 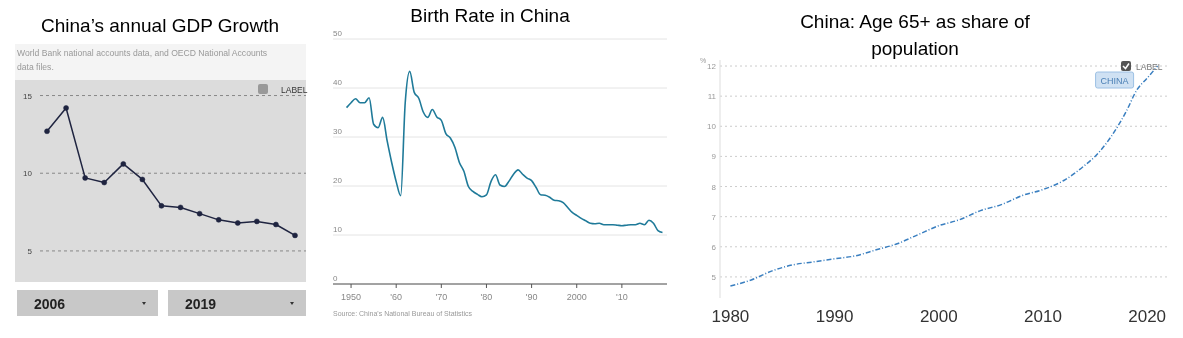 What do you see at coordinates (142, 60) in the screenshot?
I see `chart-subtitle: World Bank national accounts data, and OECD National Accounts data files.` at bounding box center [142, 60].